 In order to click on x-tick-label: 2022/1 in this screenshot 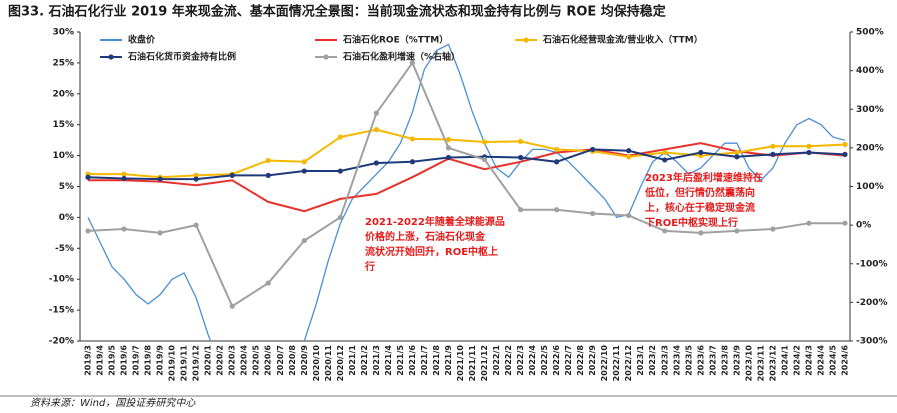, I will do `click(496, 360)`.